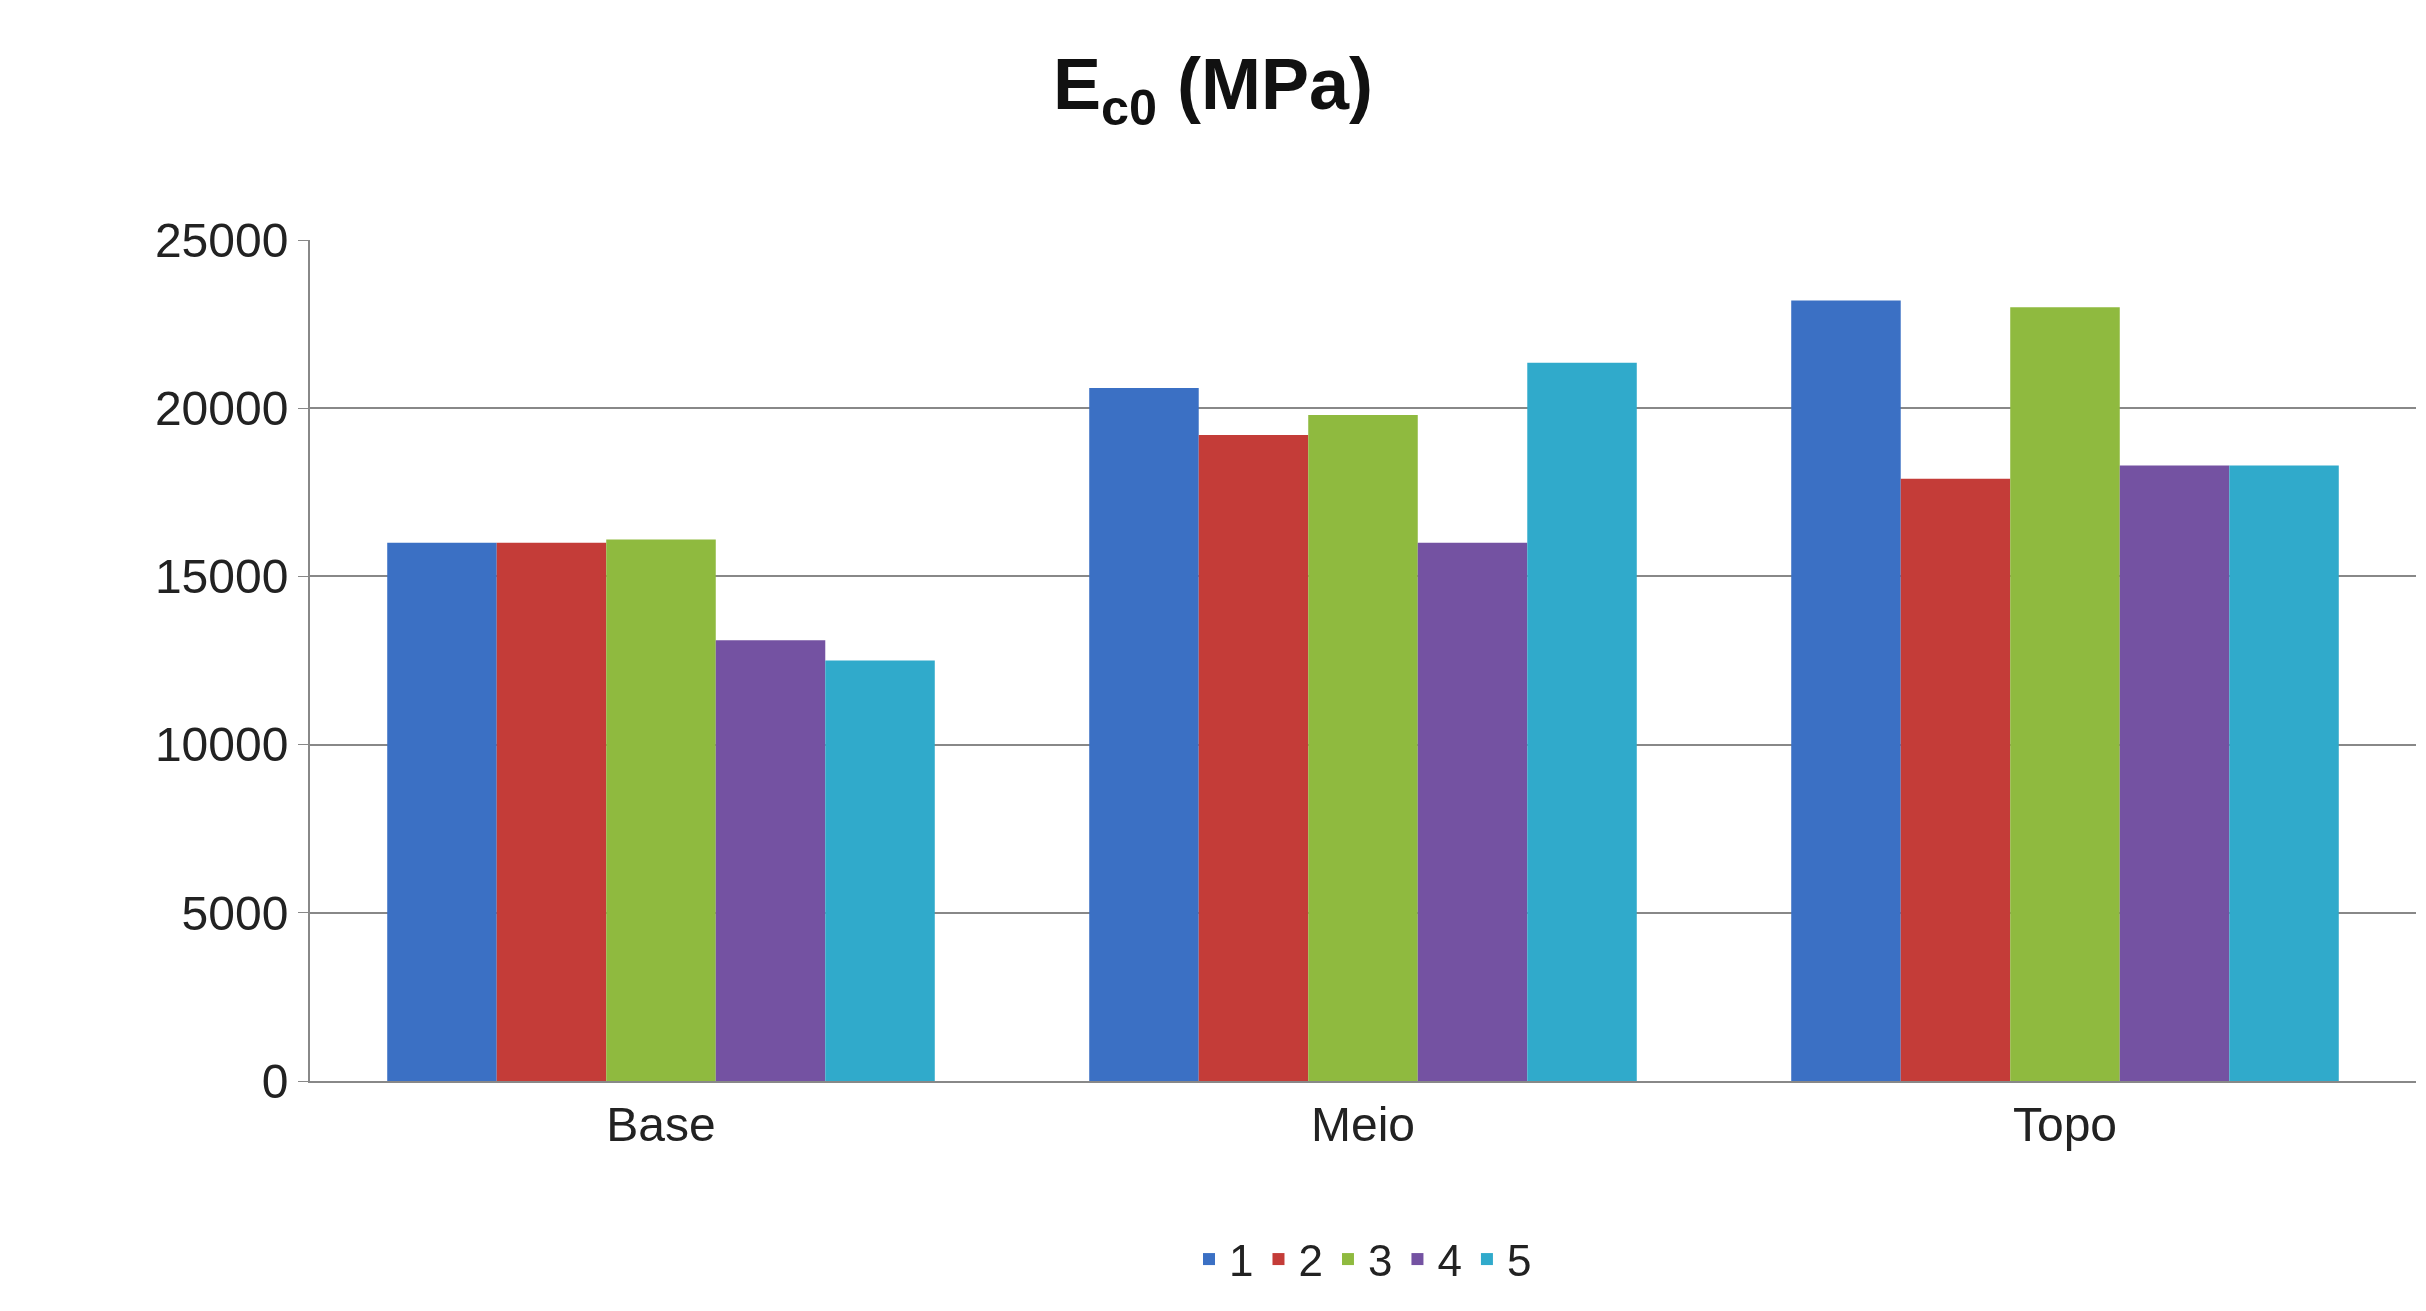 This screenshot has width=2426, height=1311. What do you see at coordinates (1519, 1261) in the screenshot?
I see `legend-label: 5` at bounding box center [1519, 1261].